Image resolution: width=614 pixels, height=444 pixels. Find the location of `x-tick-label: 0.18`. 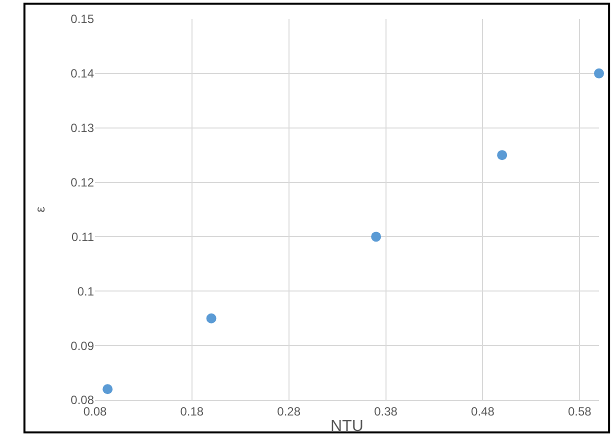

x-tick-label: 0.18 is located at coordinates (192, 411).